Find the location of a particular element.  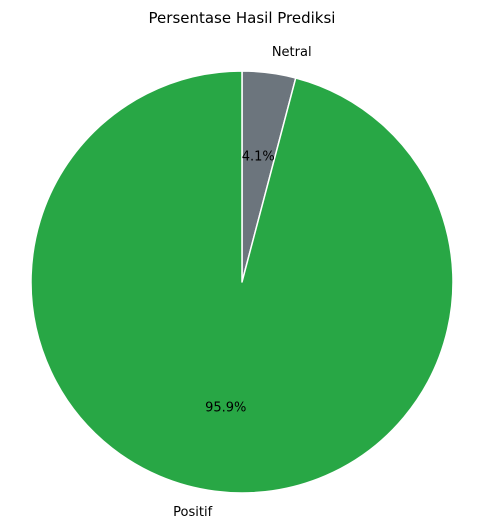

slice-percent-netral: 4.1% is located at coordinates (258, 156).